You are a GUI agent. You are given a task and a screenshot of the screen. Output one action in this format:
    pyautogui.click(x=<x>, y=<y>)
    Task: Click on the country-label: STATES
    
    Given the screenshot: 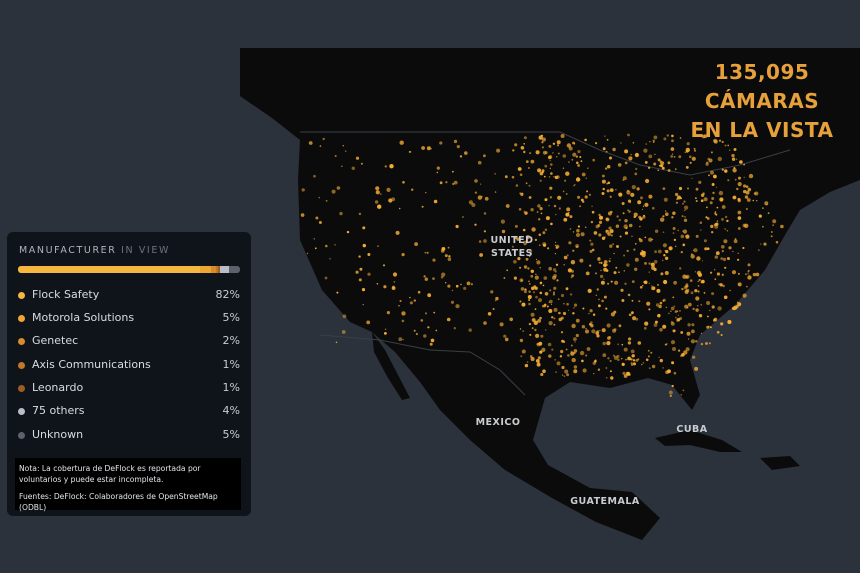 What is the action you would take?
    pyautogui.click(x=512, y=253)
    